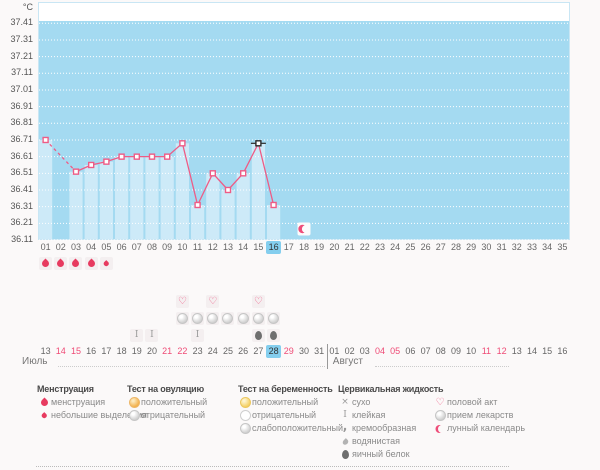 Image resolution: width=600 pixels, height=470 pixels. What do you see at coordinates (349, 247) in the screenshot?
I see `cycle-day-21: 21` at bounding box center [349, 247].